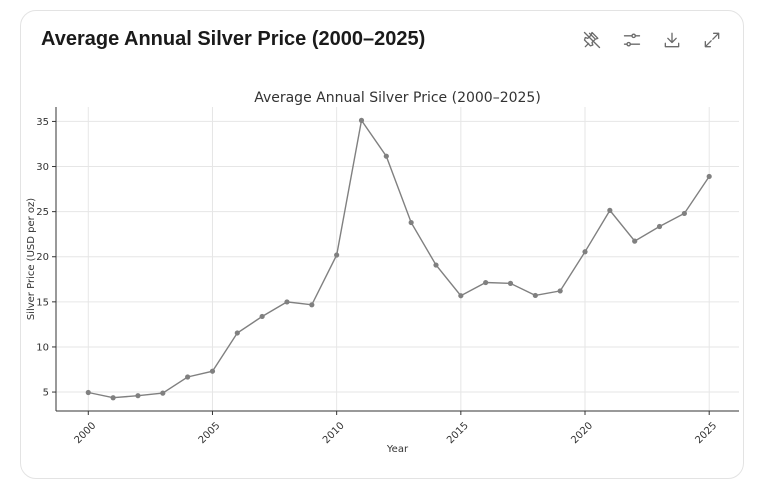 The width and height of the screenshot is (768, 487). I want to click on download-button, so click(672, 40).